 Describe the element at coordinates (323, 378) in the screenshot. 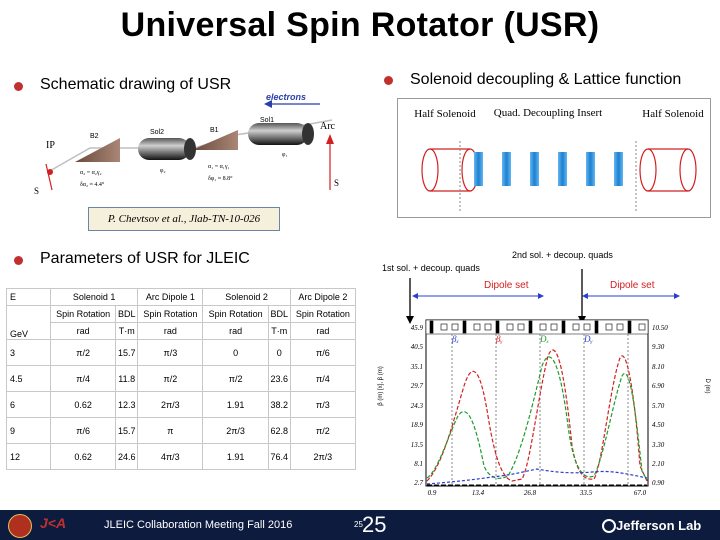

I see `table-cell: π/4` at that location.